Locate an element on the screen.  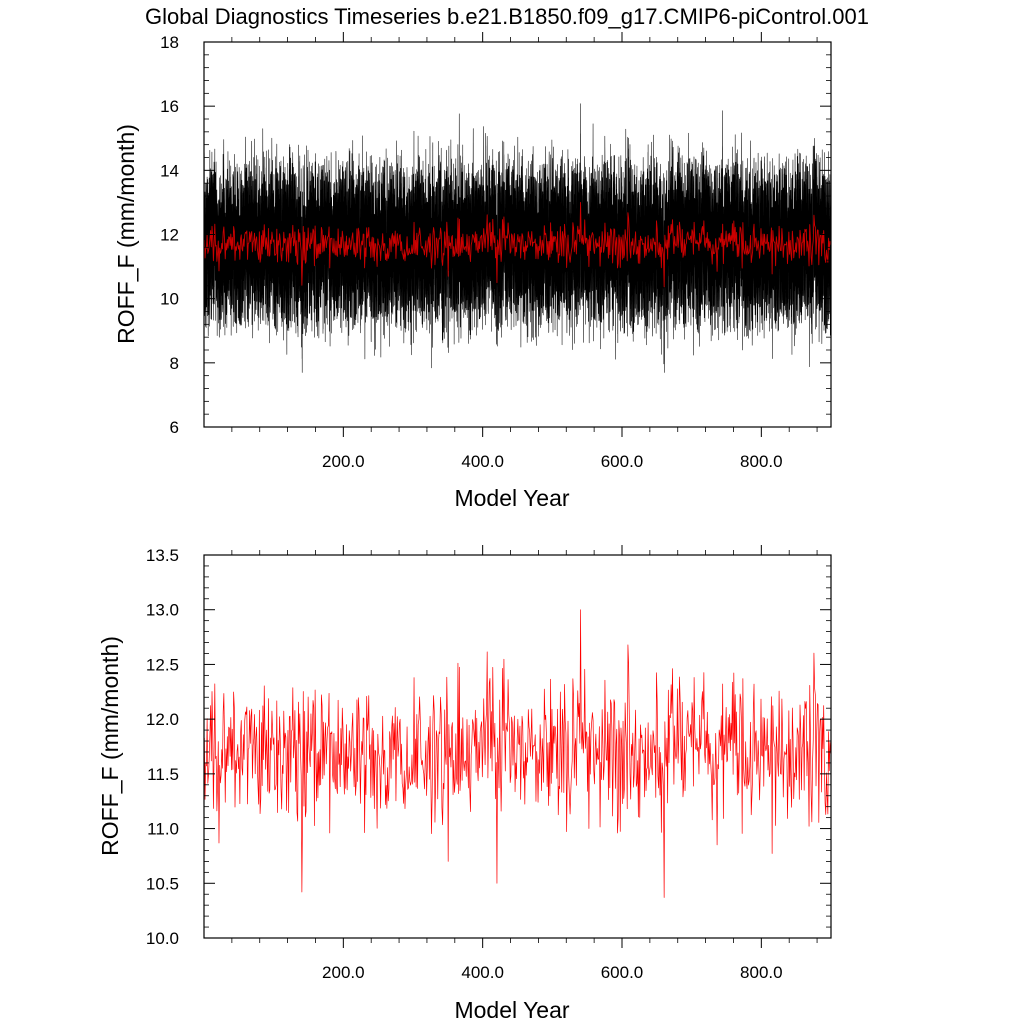
top-y-tick-label: 12 is located at coordinates (169, 235).